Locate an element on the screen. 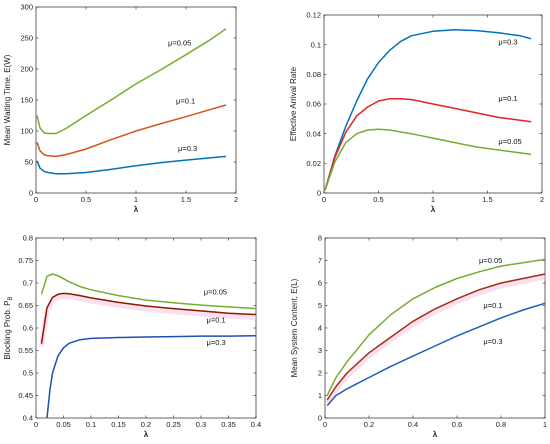 This screenshot has height=444, width=550. y-tick-label: 0.12 is located at coordinates (313, 15).